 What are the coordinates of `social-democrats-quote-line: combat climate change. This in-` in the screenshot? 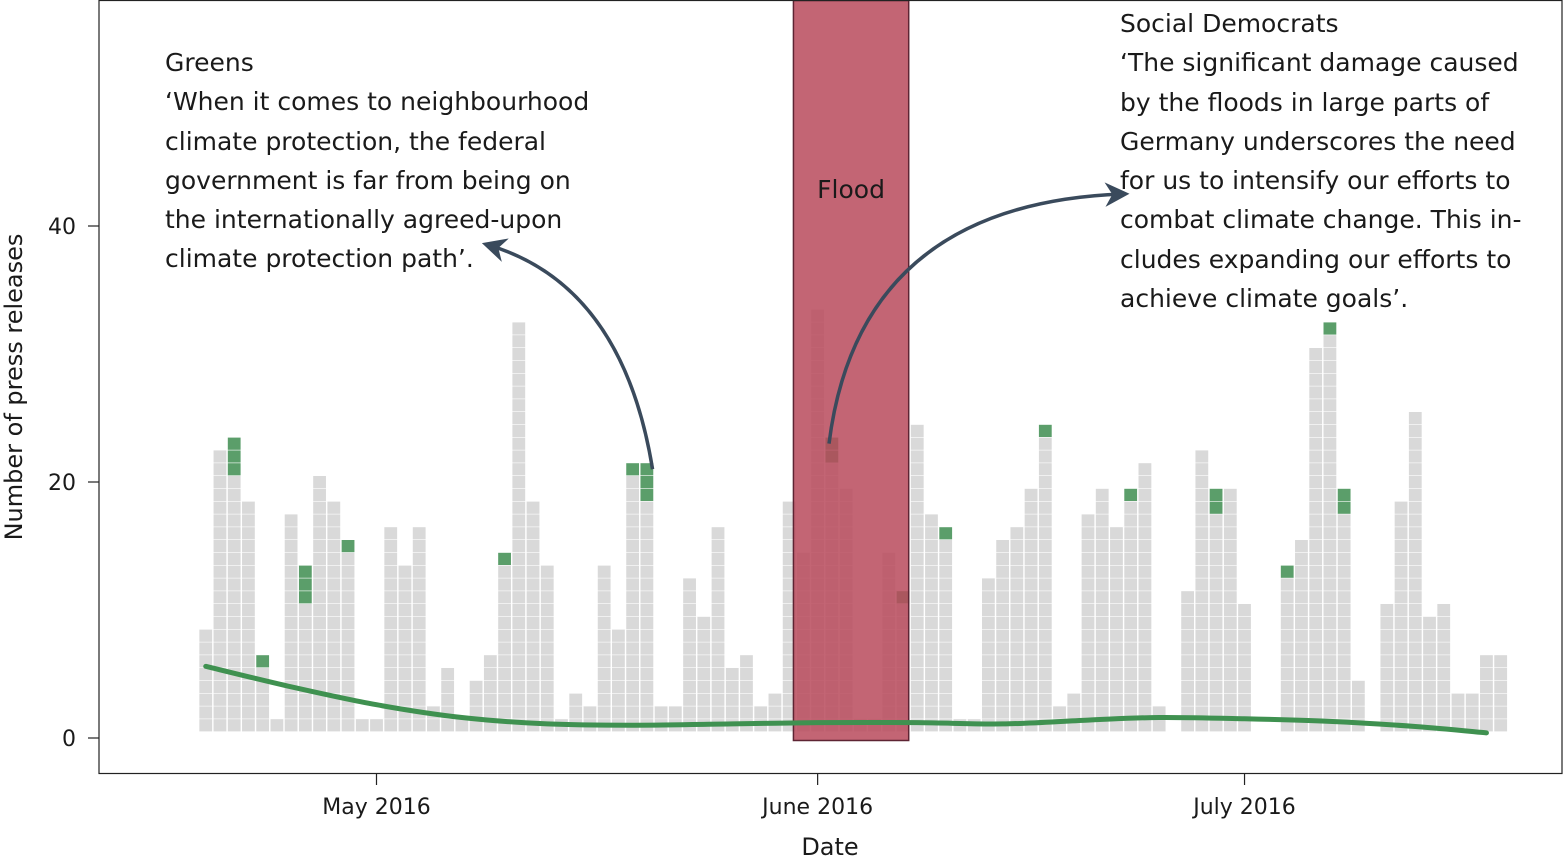 It's located at (1321, 220).